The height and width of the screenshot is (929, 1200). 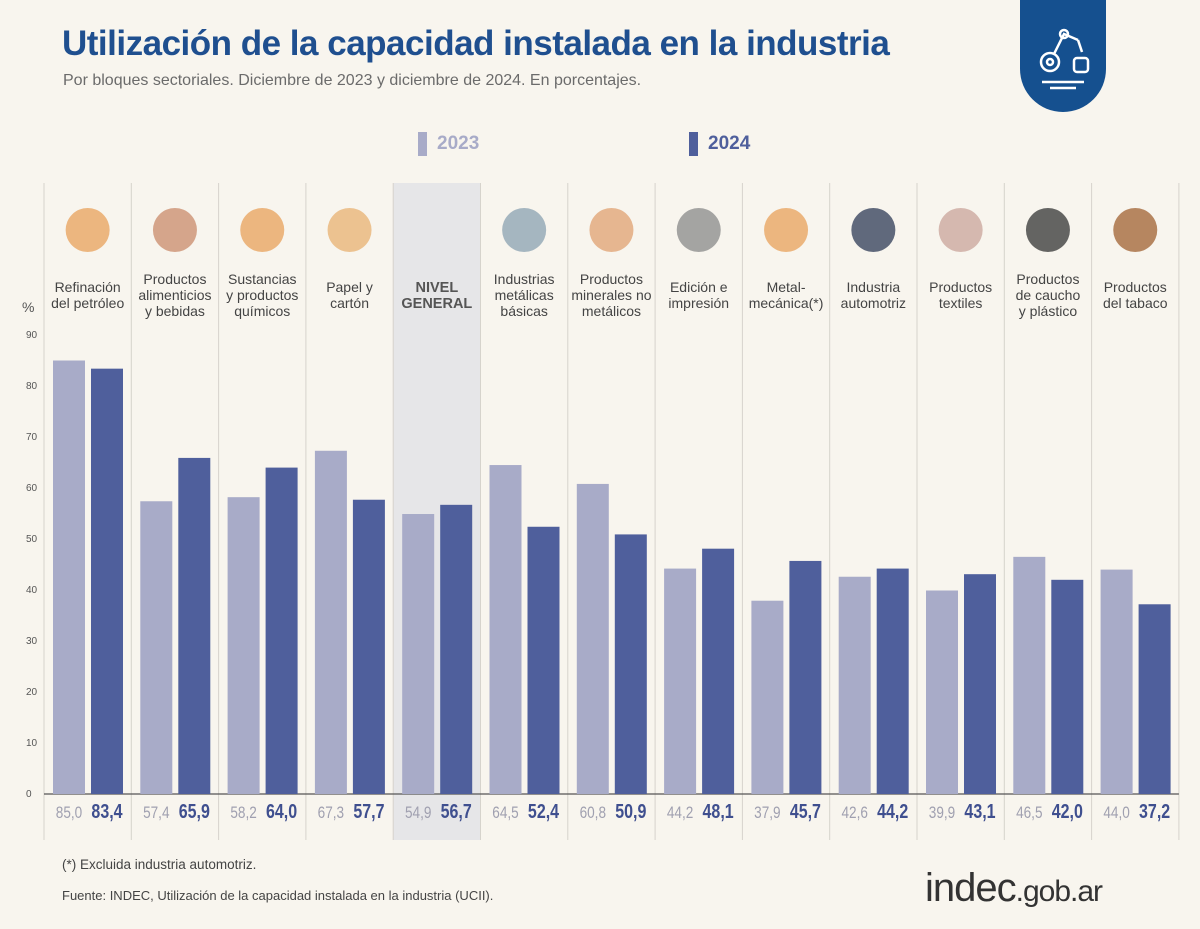 I want to click on brand-name: indec, so click(x=971, y=888).